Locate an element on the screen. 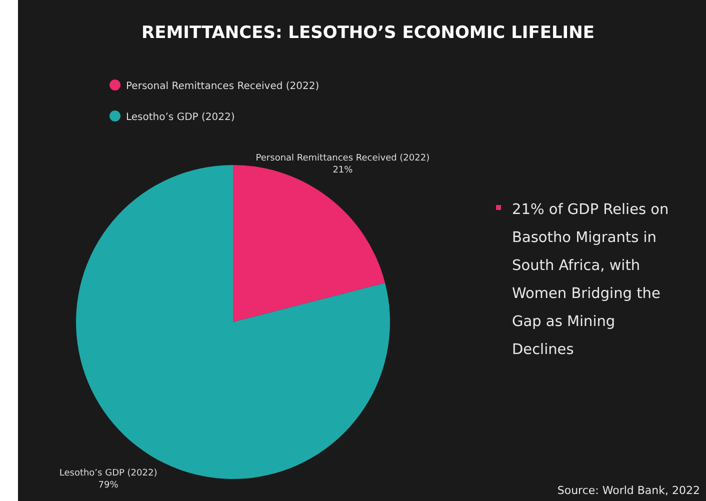 The image size is (706, 501). legend-label: Personal Remittances Received (2022) is located at coordinates (223, 86).